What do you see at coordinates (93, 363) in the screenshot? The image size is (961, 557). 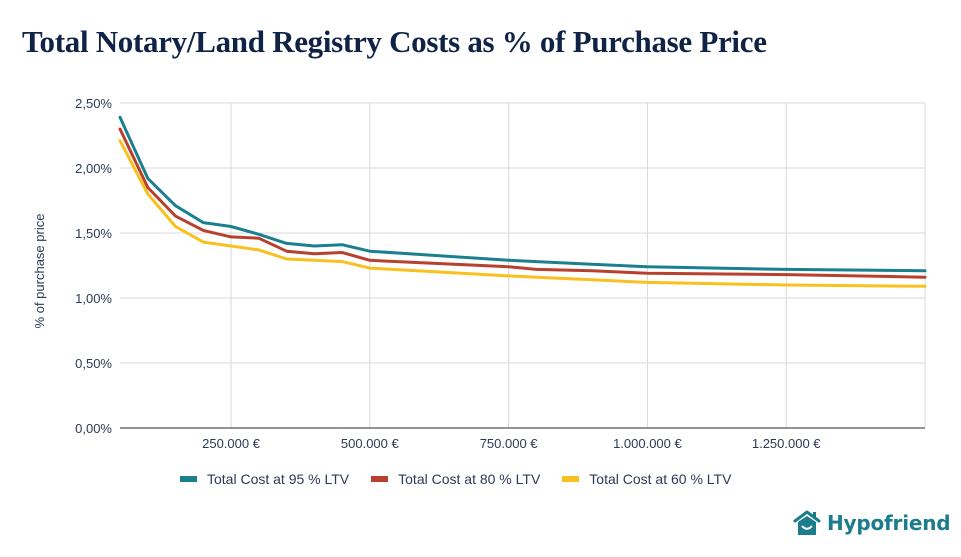 I see `y-tick-label: 0,50%` at bounding box center [93, 363].